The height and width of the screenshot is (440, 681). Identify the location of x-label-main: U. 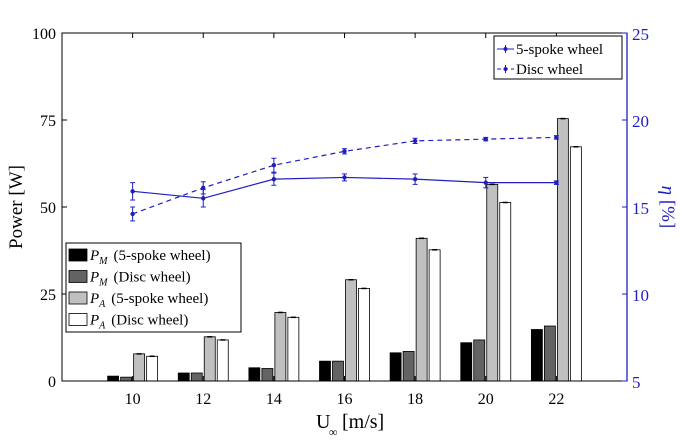
(323, 422).